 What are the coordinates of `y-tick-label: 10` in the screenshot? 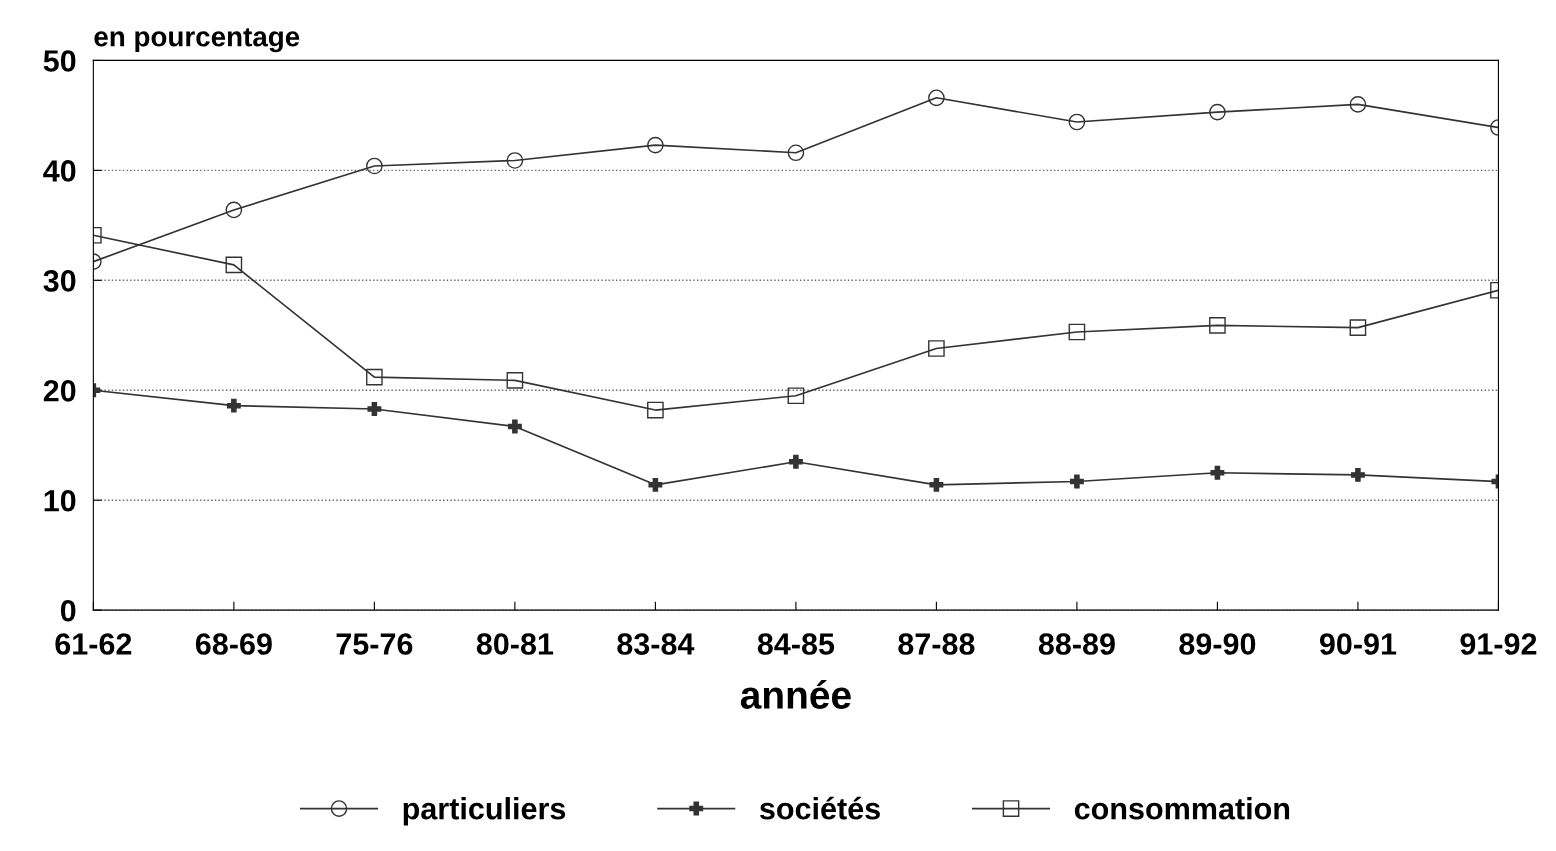 It's located at (60, 500).